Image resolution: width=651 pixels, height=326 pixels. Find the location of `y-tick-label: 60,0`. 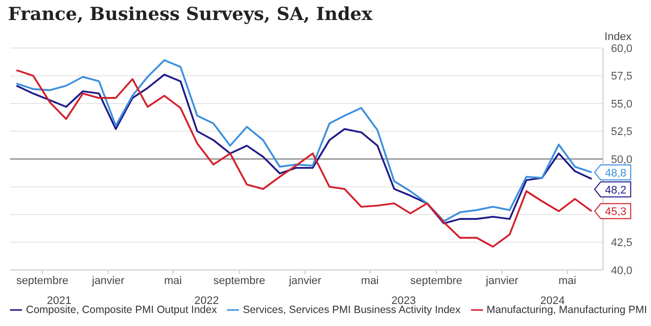

y-tick-label: 60,0 is located at coordinates (621, 48).